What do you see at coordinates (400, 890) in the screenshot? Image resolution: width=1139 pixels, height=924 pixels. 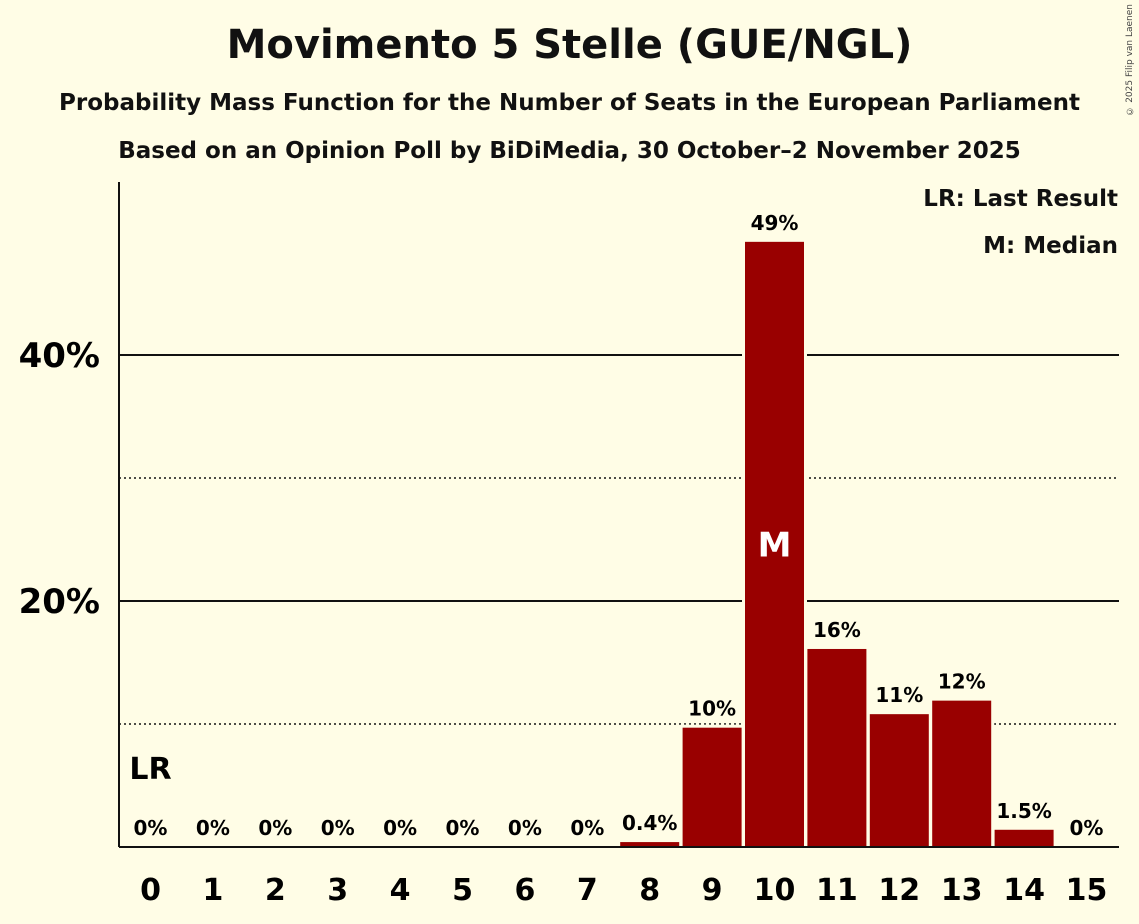 I see `x-tick-label: 4` at bounding box center [400, 890].